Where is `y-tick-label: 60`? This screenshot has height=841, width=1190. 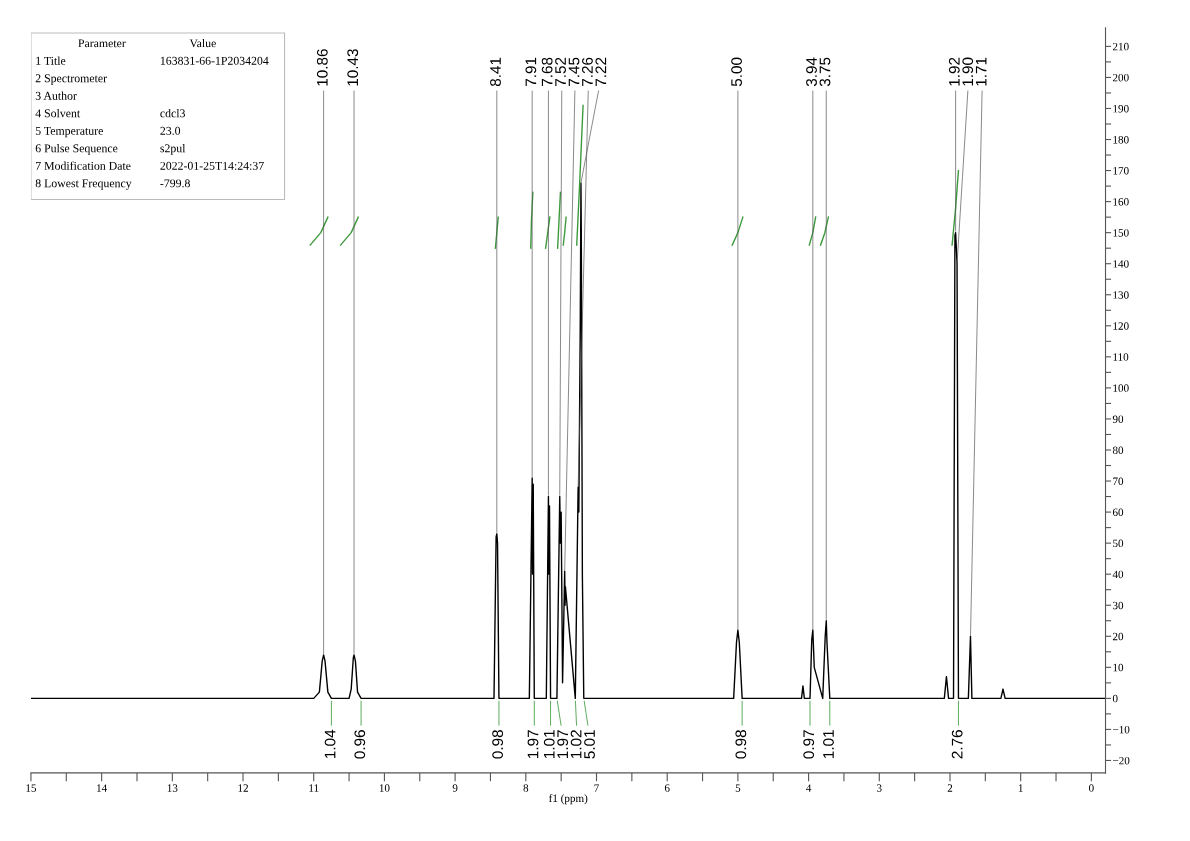
y-tick-label: 60 is located at coordinates (1118, 512).